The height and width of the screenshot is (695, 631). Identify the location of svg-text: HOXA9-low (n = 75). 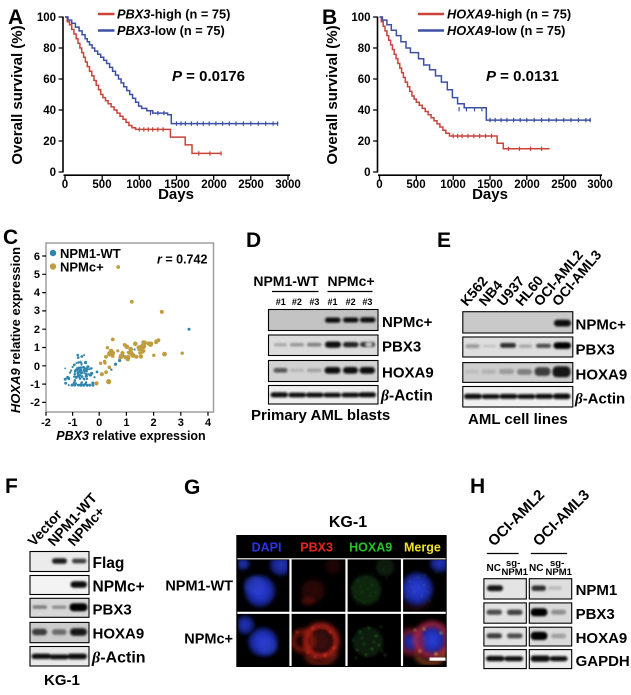
(506, 30).